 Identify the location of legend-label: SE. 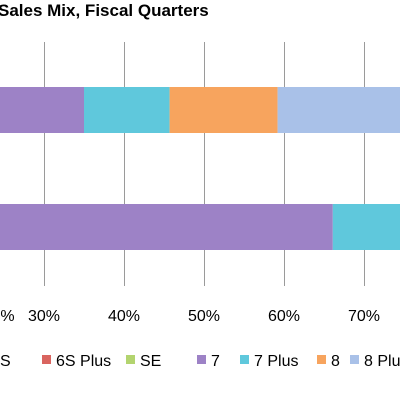
(150, 361).